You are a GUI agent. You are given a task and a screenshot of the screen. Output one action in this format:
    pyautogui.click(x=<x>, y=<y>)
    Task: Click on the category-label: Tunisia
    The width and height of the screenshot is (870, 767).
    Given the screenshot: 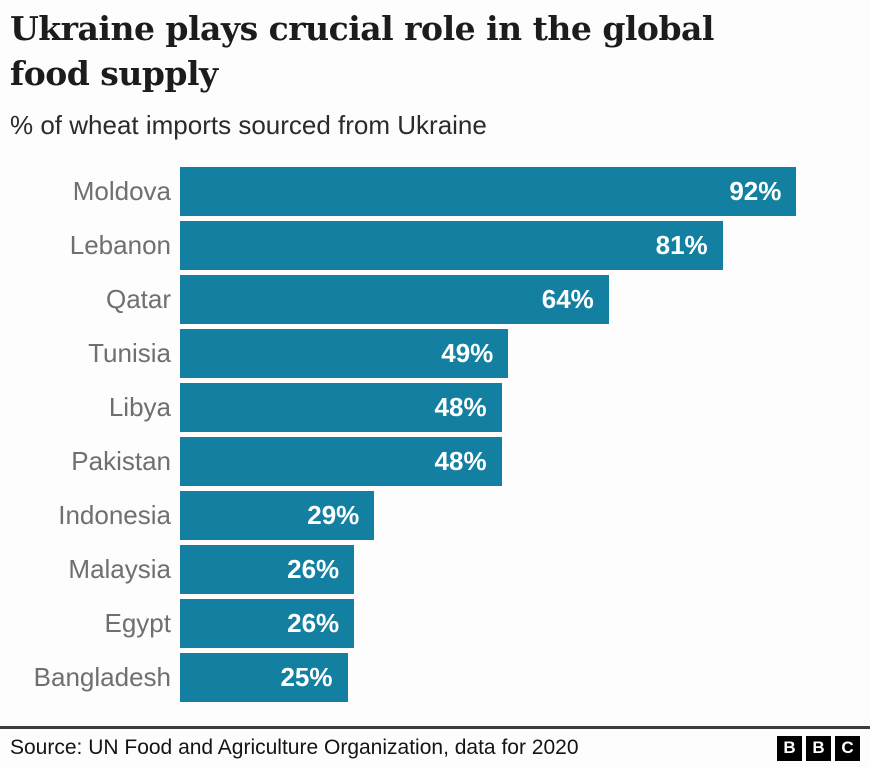 What is the action you would take?
    pyautogui.click(x=129, y=352)
    